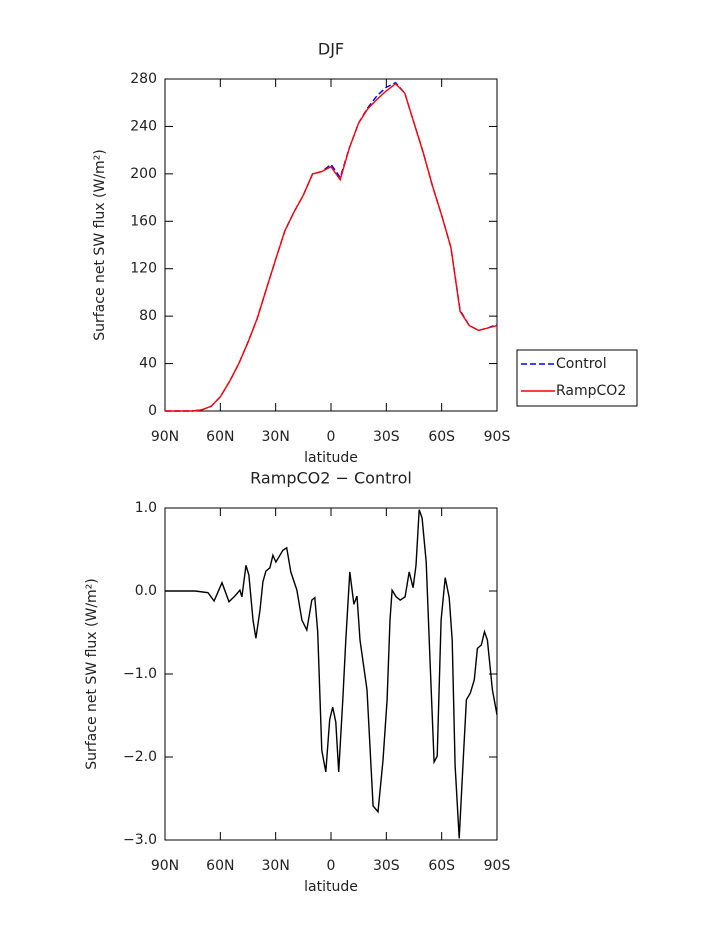  I want to click on y-tick-label: 200, so click(143, 174).